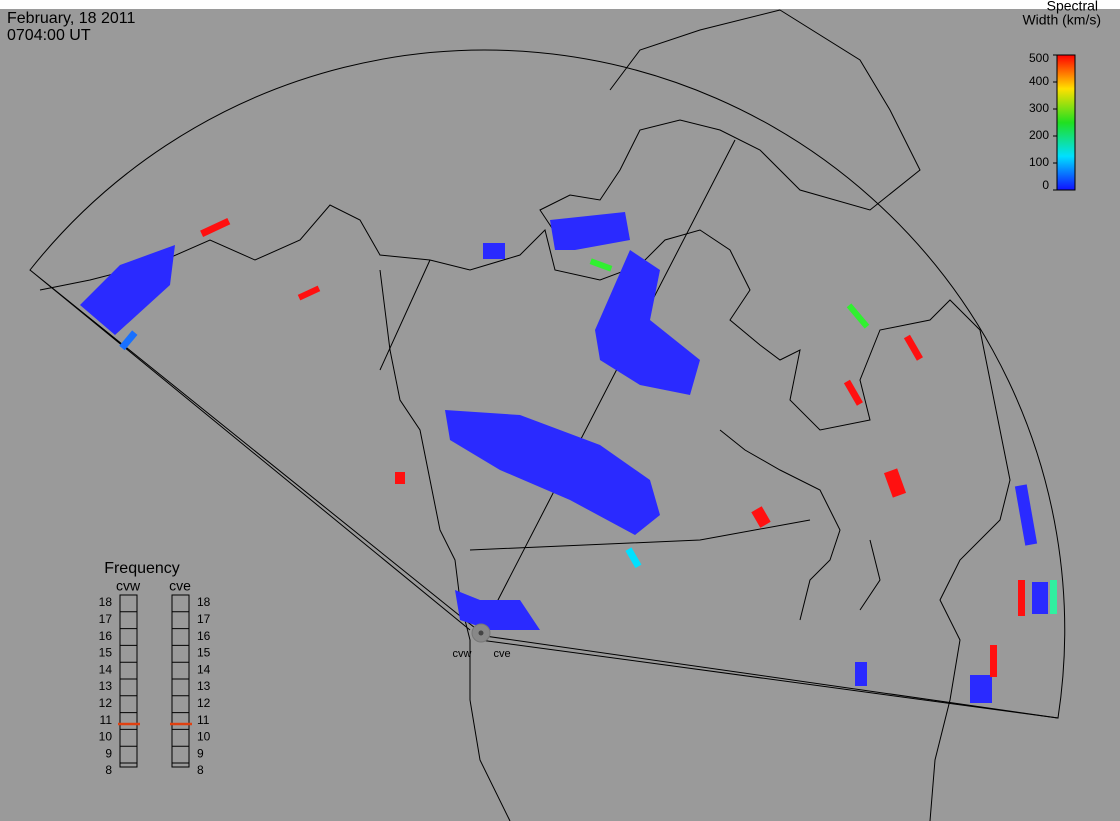  What do you see at coordinates (462, 654) in the screenshot?
I see `radar-label: cvw` at bounding box center [462, 654].